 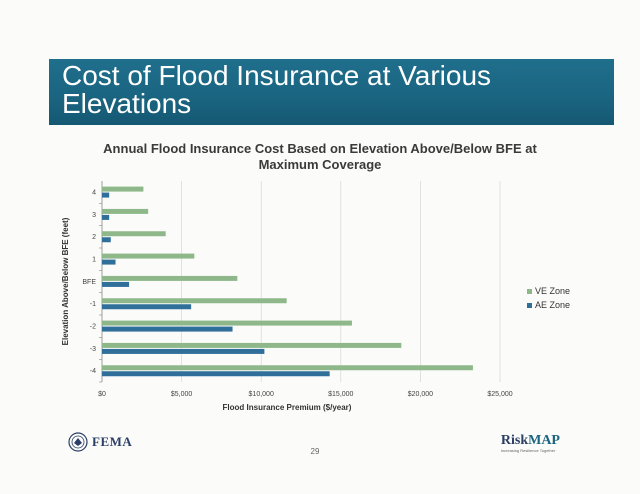 I want to click on riskmap-map-text: MAP, so click(x=544, y=440).